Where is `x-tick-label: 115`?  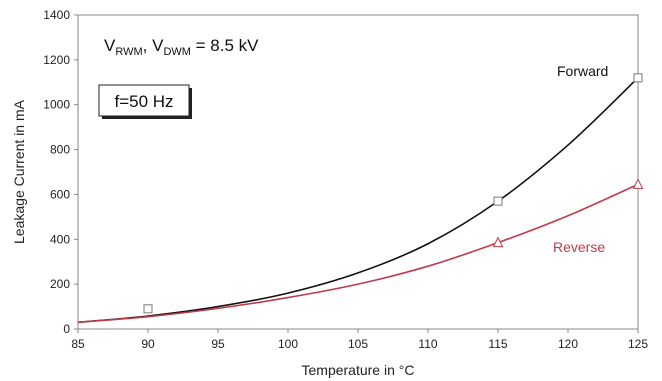
x-tick-label: 115 is located at coordinates (497, 344).